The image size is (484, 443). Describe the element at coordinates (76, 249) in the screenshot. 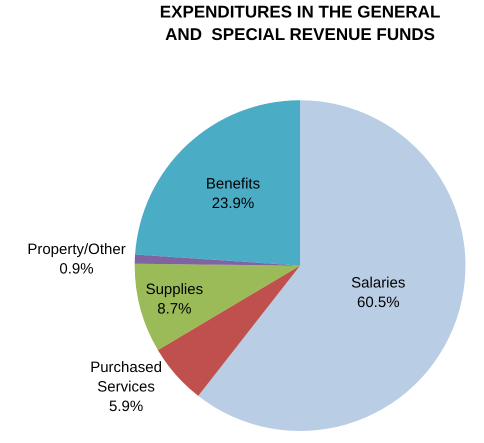

I see `slice-label: Property/Other` at that location.